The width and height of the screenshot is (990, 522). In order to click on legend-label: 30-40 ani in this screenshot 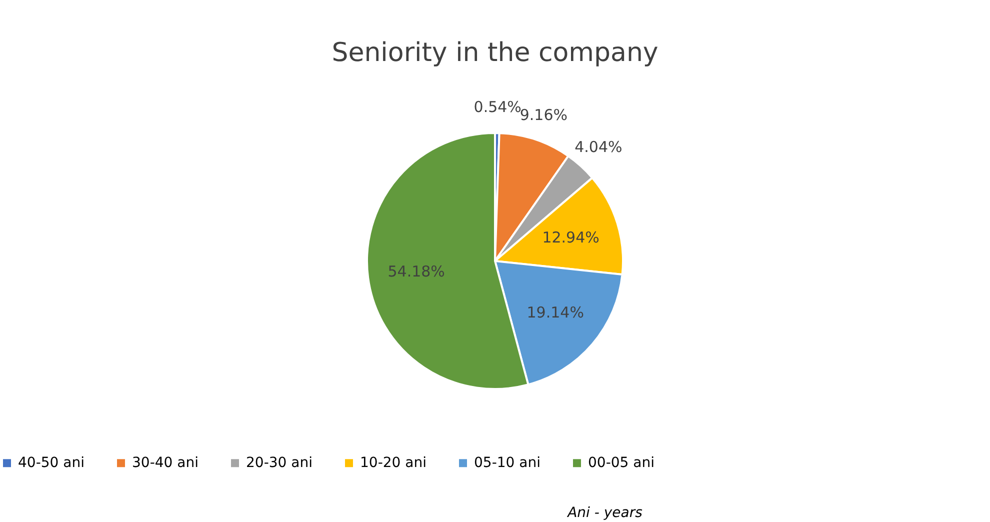, I will do `click(165, 463)`.